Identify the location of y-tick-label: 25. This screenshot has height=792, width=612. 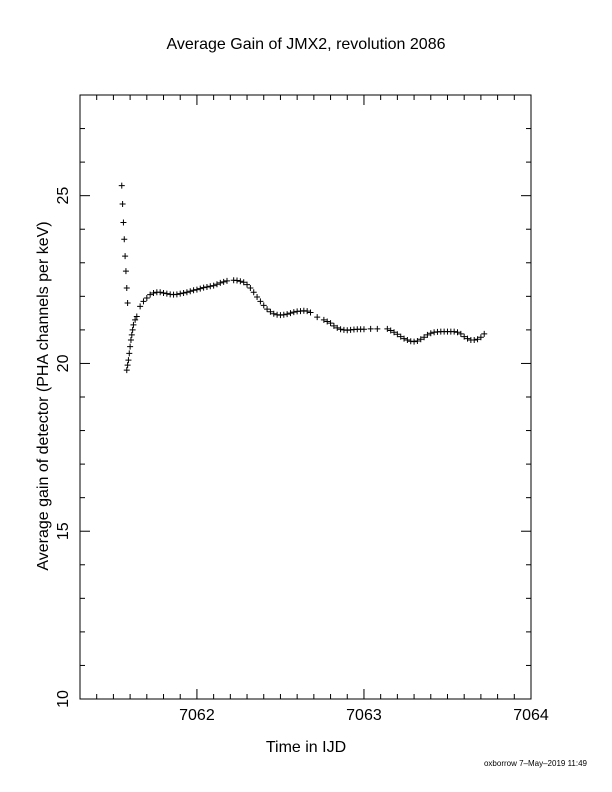
(63, 196).